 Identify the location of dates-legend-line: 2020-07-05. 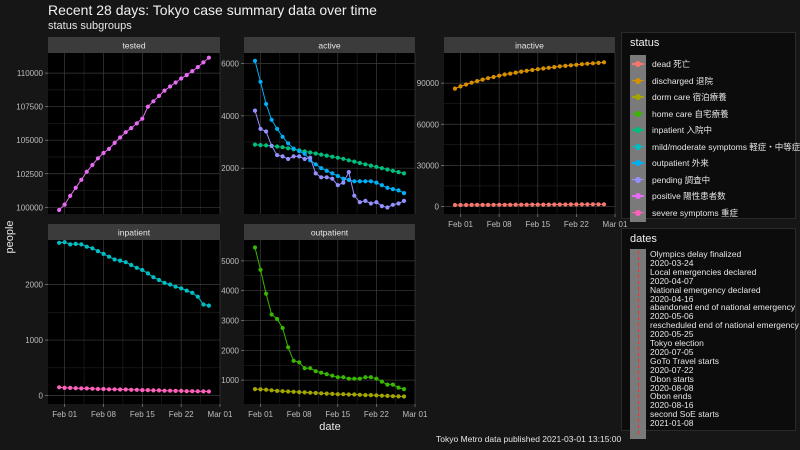
(672, 351).